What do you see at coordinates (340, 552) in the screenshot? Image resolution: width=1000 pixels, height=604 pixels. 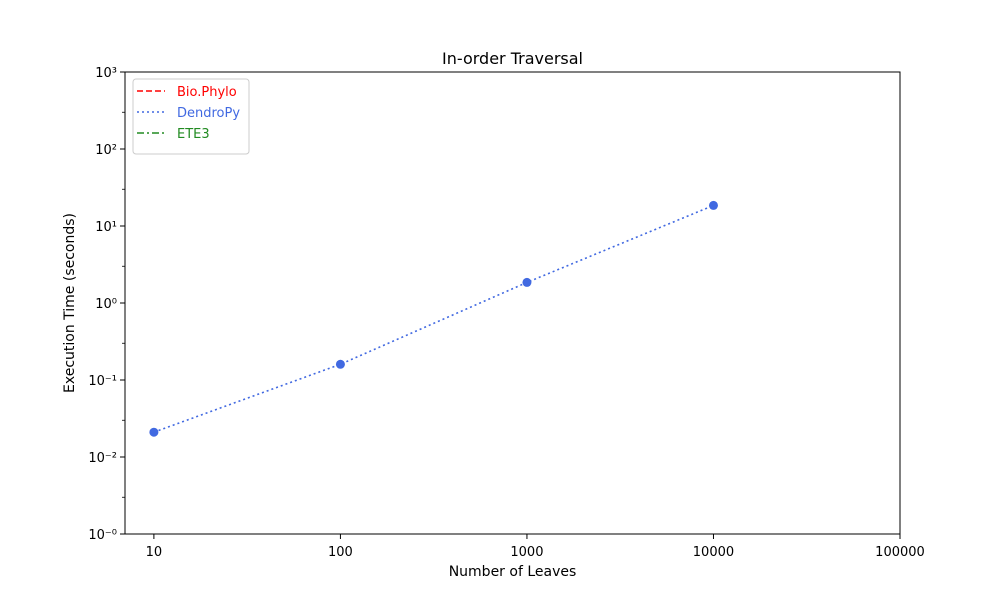 I see `x-tick-label: 100` at bounding box center [340, 552].